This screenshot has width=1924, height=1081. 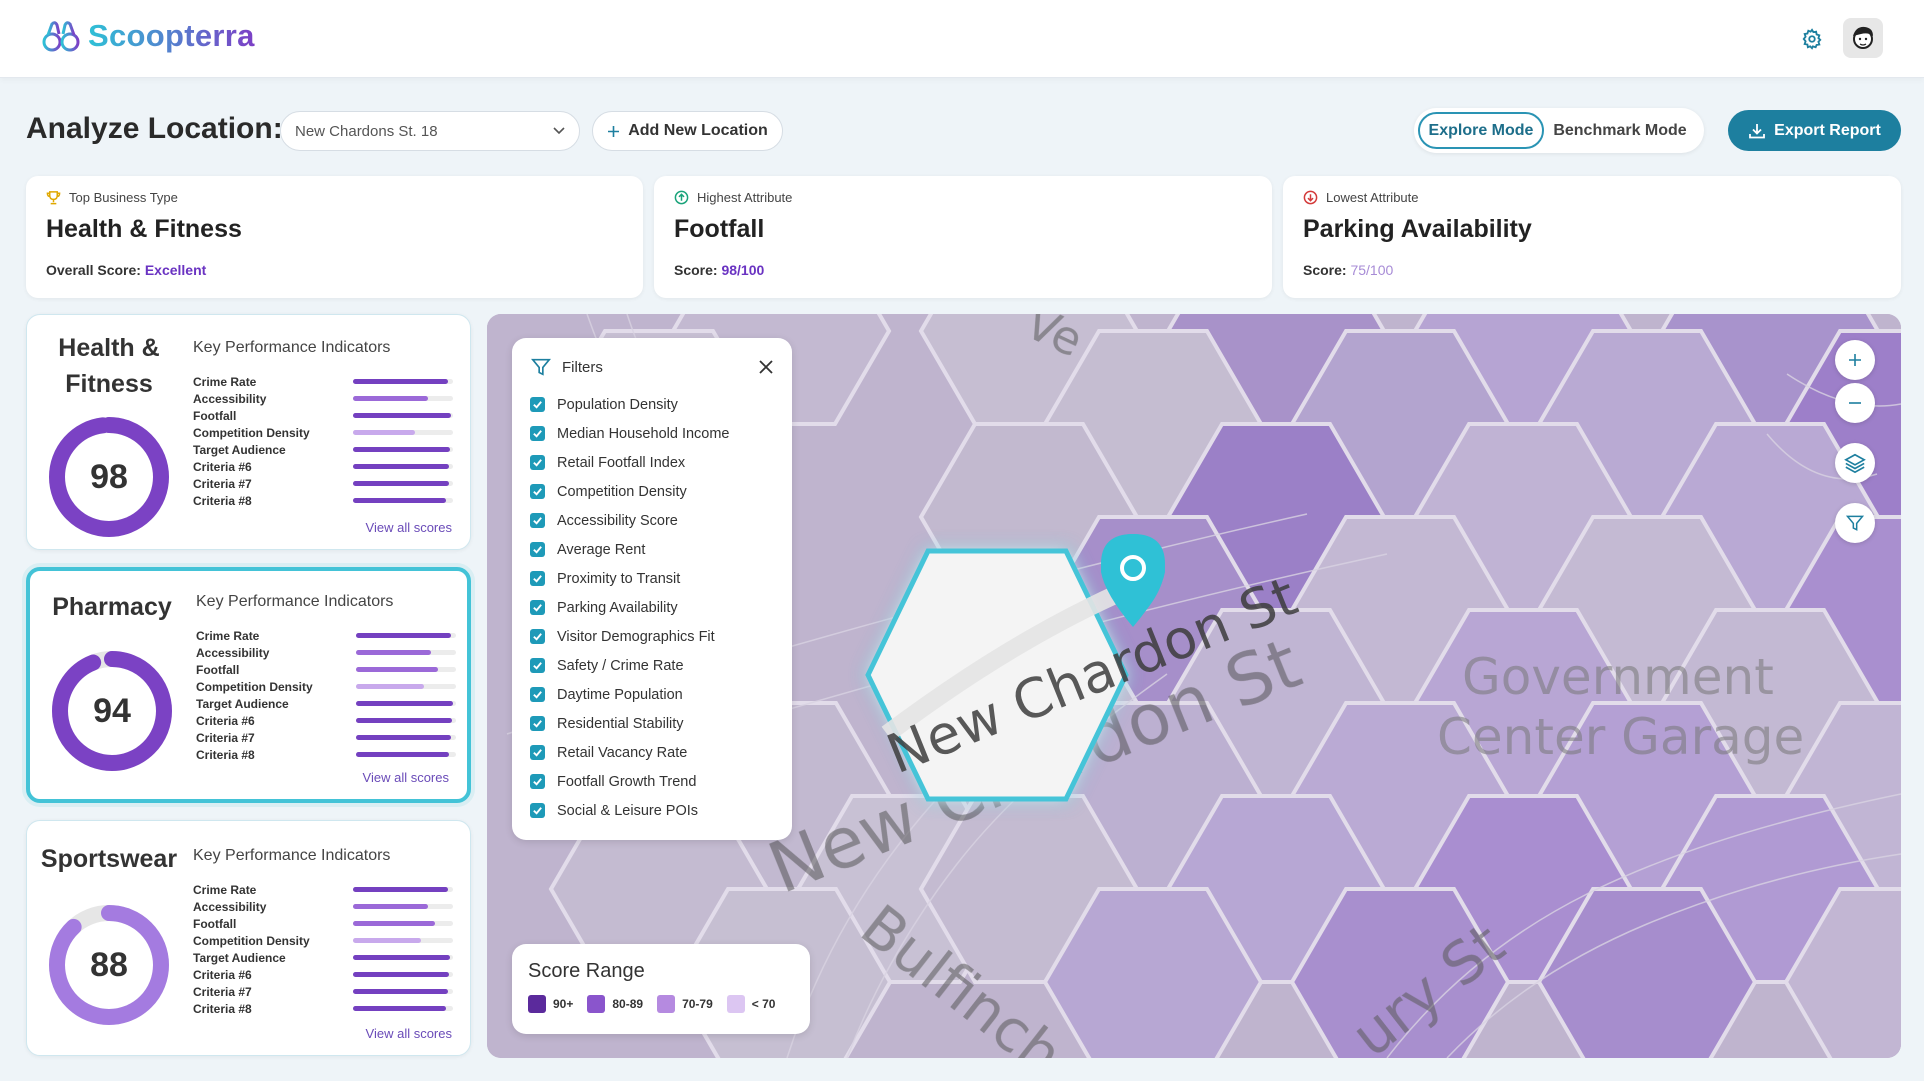 What do you see at coordinates (652, 694) in the screenshot?
I see `filter-item: Daytime Population` at bounding box center [652, 694].